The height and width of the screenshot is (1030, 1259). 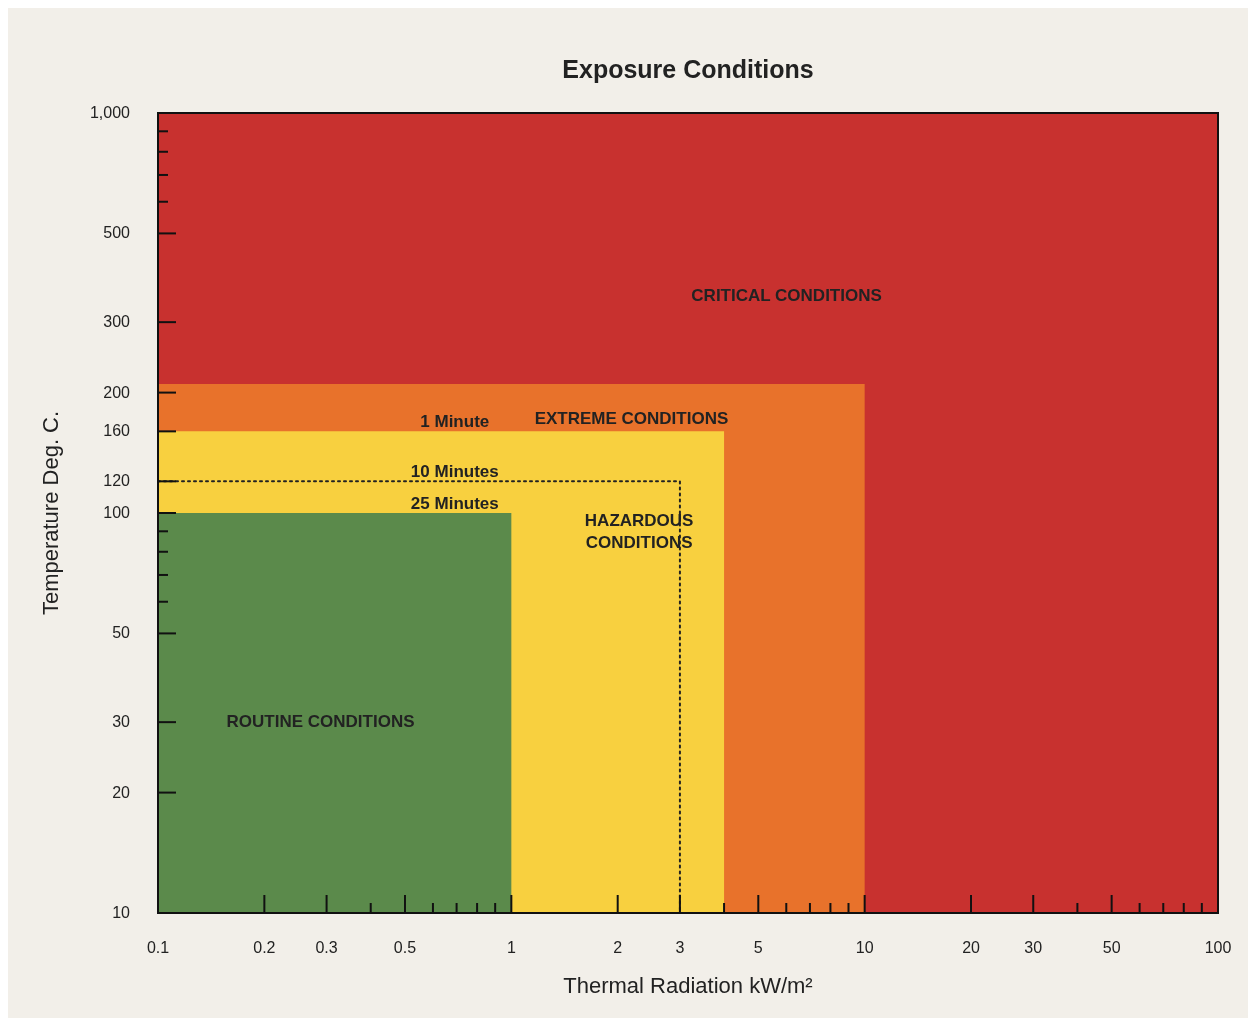 I want to click on x-tick-label: 100, so click(x=1218, y=947).